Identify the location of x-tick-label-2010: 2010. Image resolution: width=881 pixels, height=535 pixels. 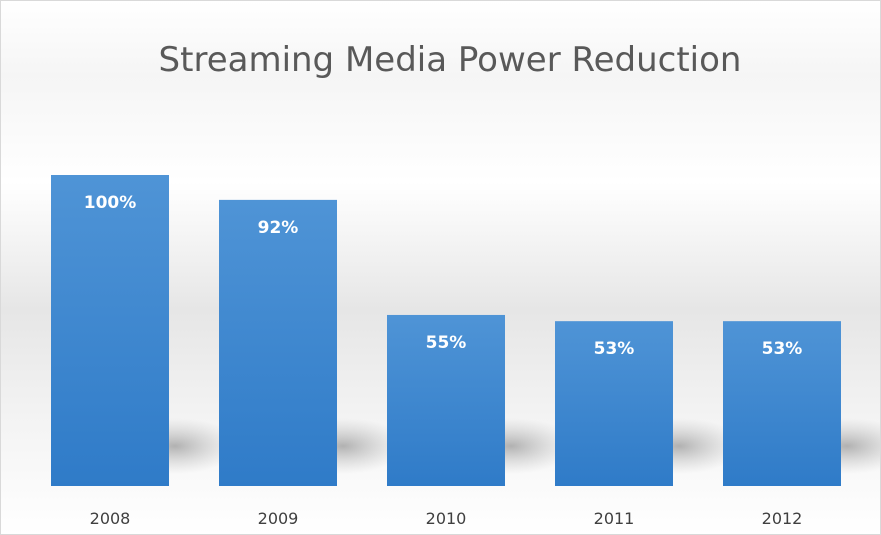
(446, 518).